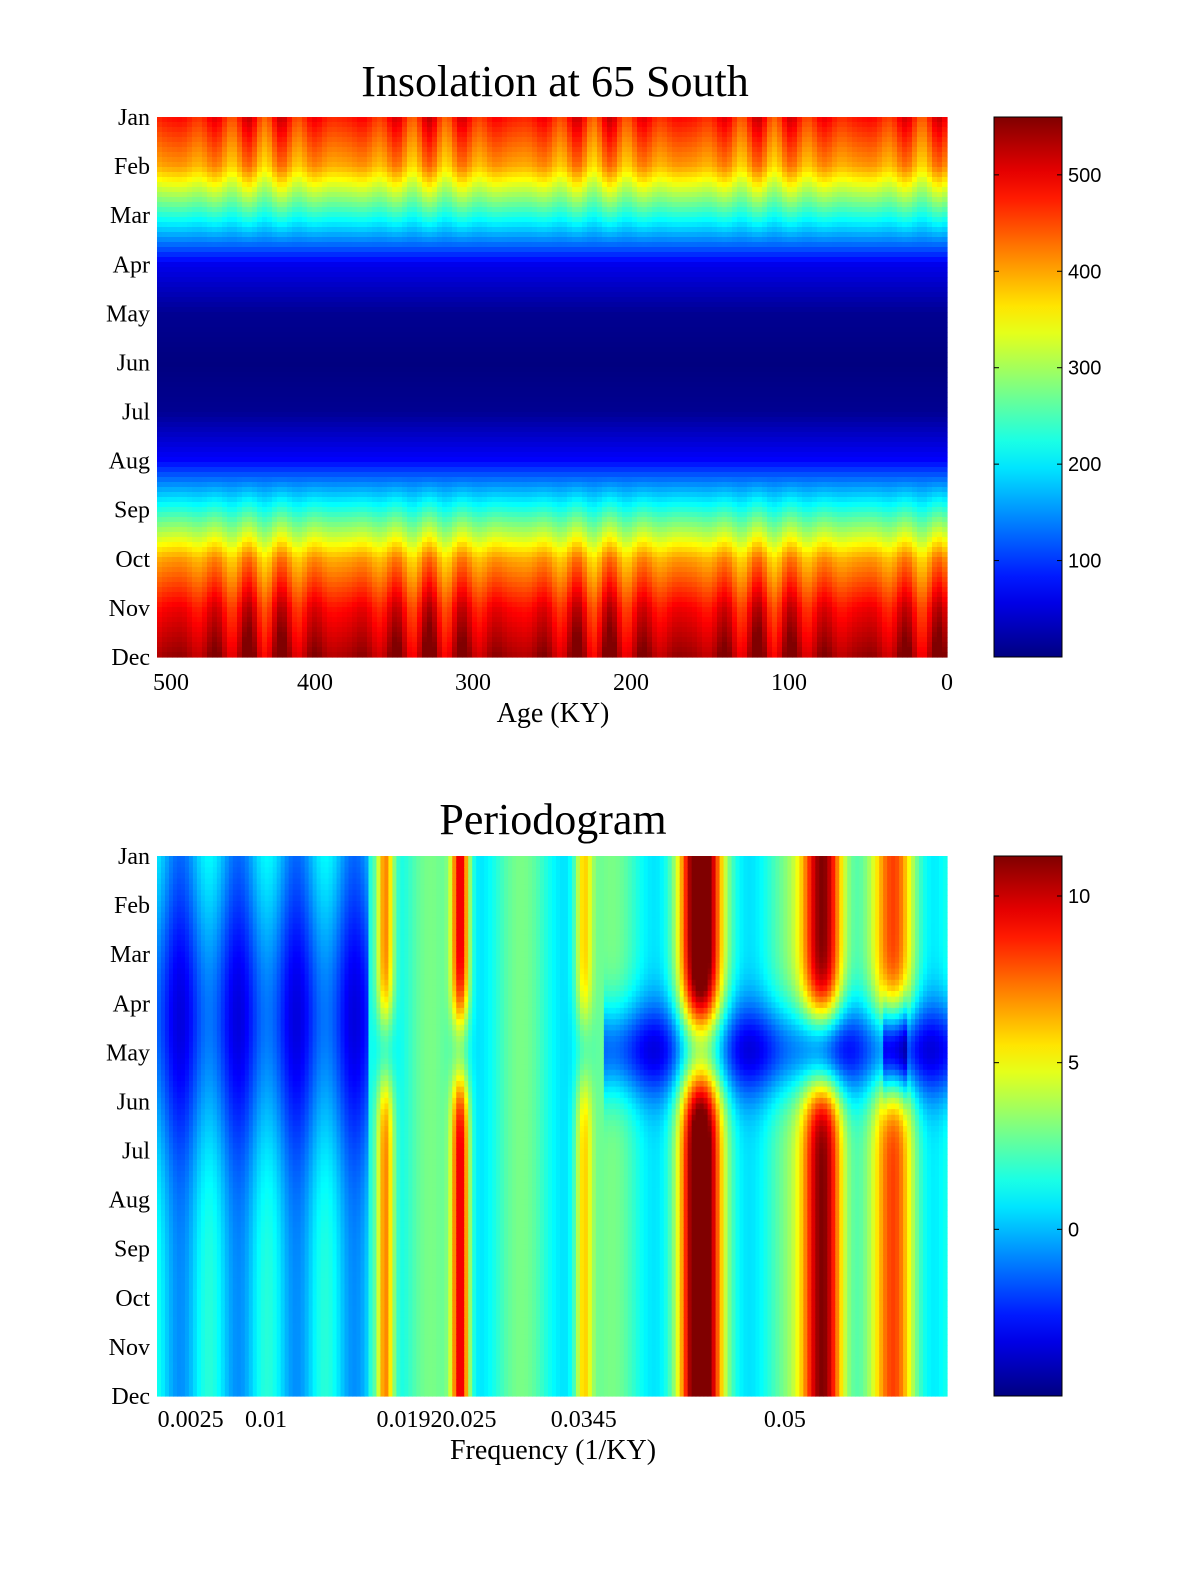 The height and width of the screenshot is (1575, 1200). What do you see at coordinates (130, 216) in the screenshot?
I see `chart1-y-tick-mar: Mar` at bounding box center [130, 216].